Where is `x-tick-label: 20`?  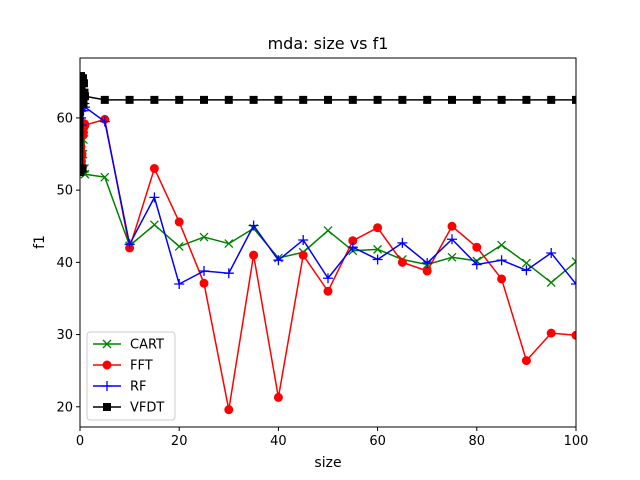
x-tick-label: 20 is located at coordinates (179, 441).